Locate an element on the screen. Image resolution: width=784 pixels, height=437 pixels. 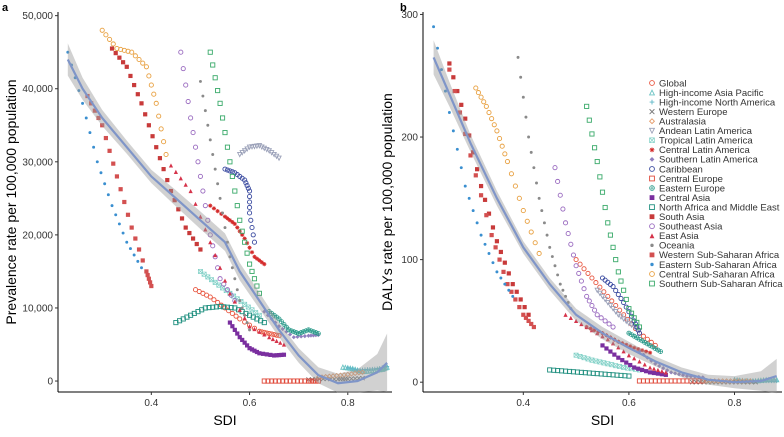
x-tick-label: 0.6 is located at coordinates (629, 403).